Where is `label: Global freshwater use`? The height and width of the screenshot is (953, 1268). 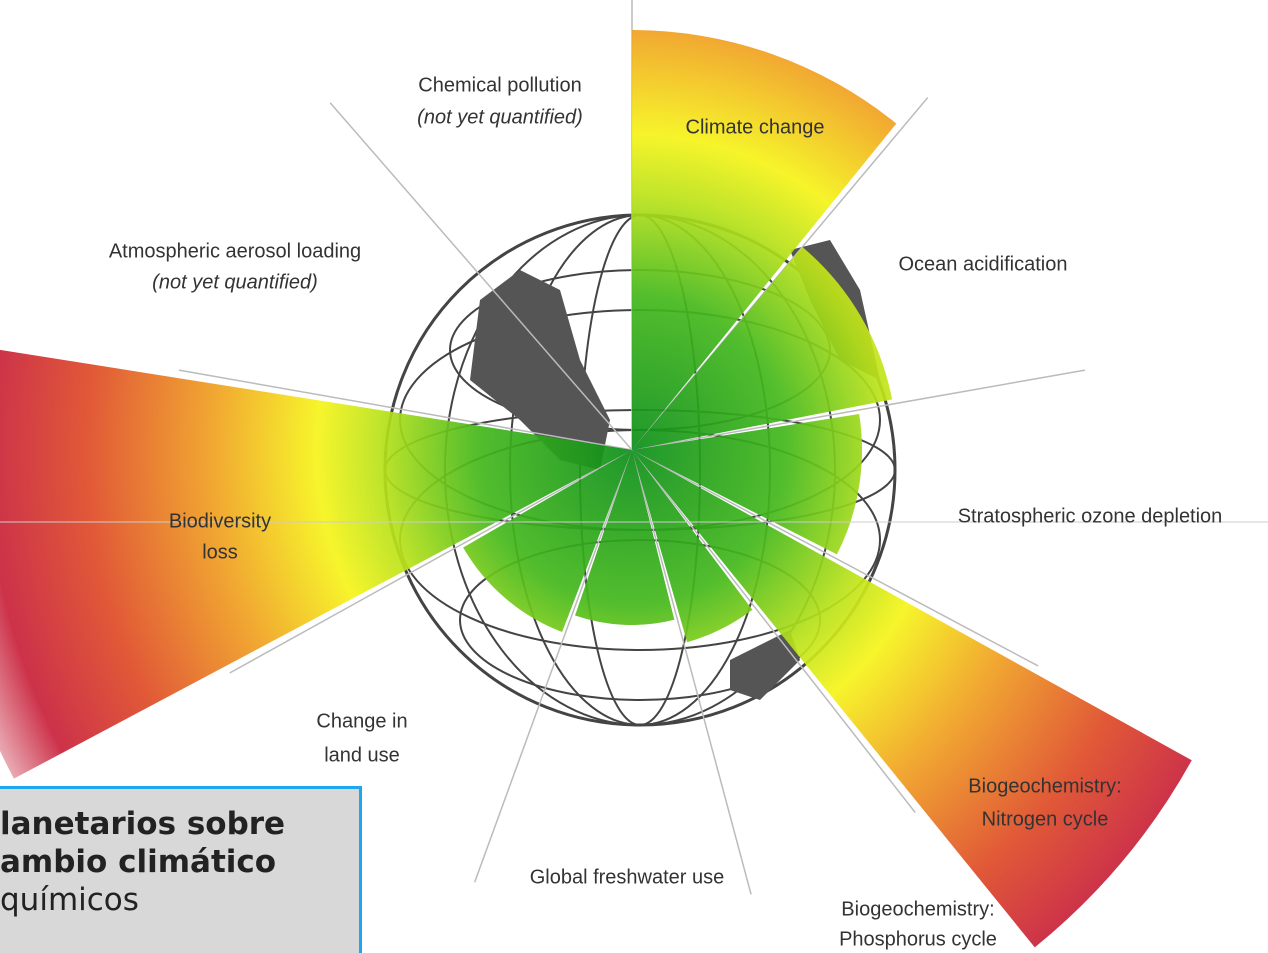
label: Global freshwater use is located at coordinates (627, 877).